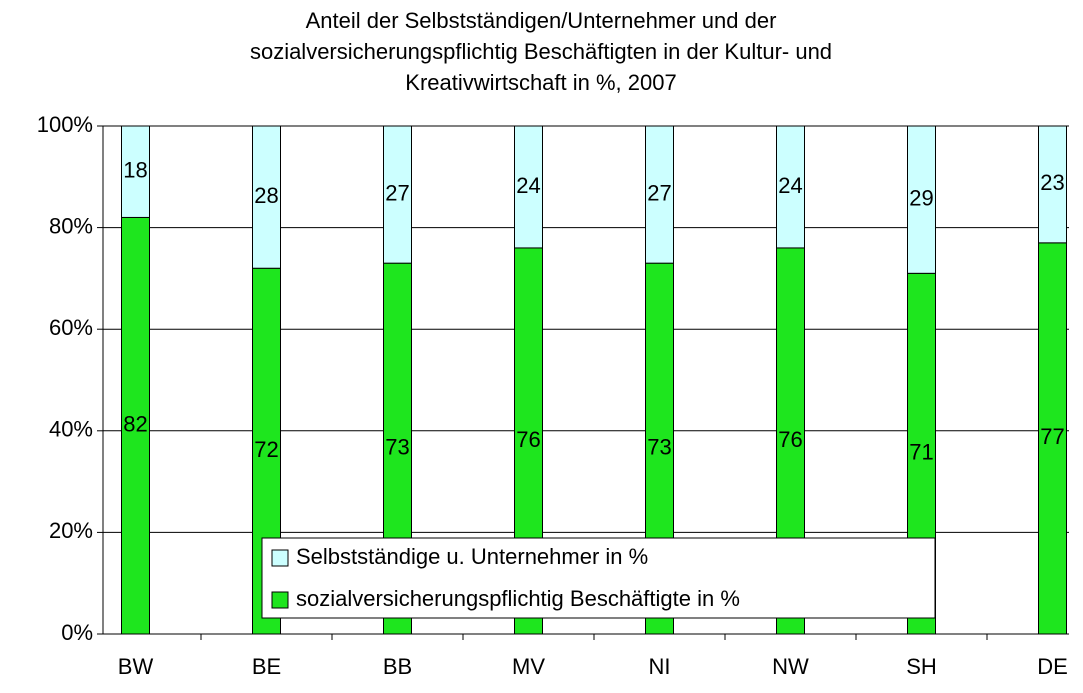 The height and width of the screenshot is (693, 1083). Describe the element at coordinates (71, 530) in the screenshot. I see `y-tick-label: 20%` at that location.